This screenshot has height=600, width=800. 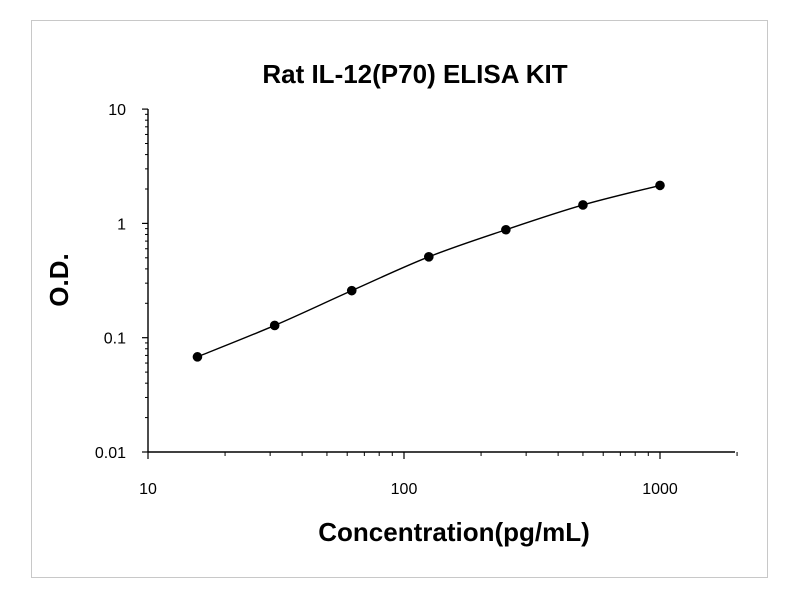 What do you see at coordinates (454, 532) in the screenshot?
I see `x-axis-label: Concentration(pg/mL)` at bounding box center [454, 532].